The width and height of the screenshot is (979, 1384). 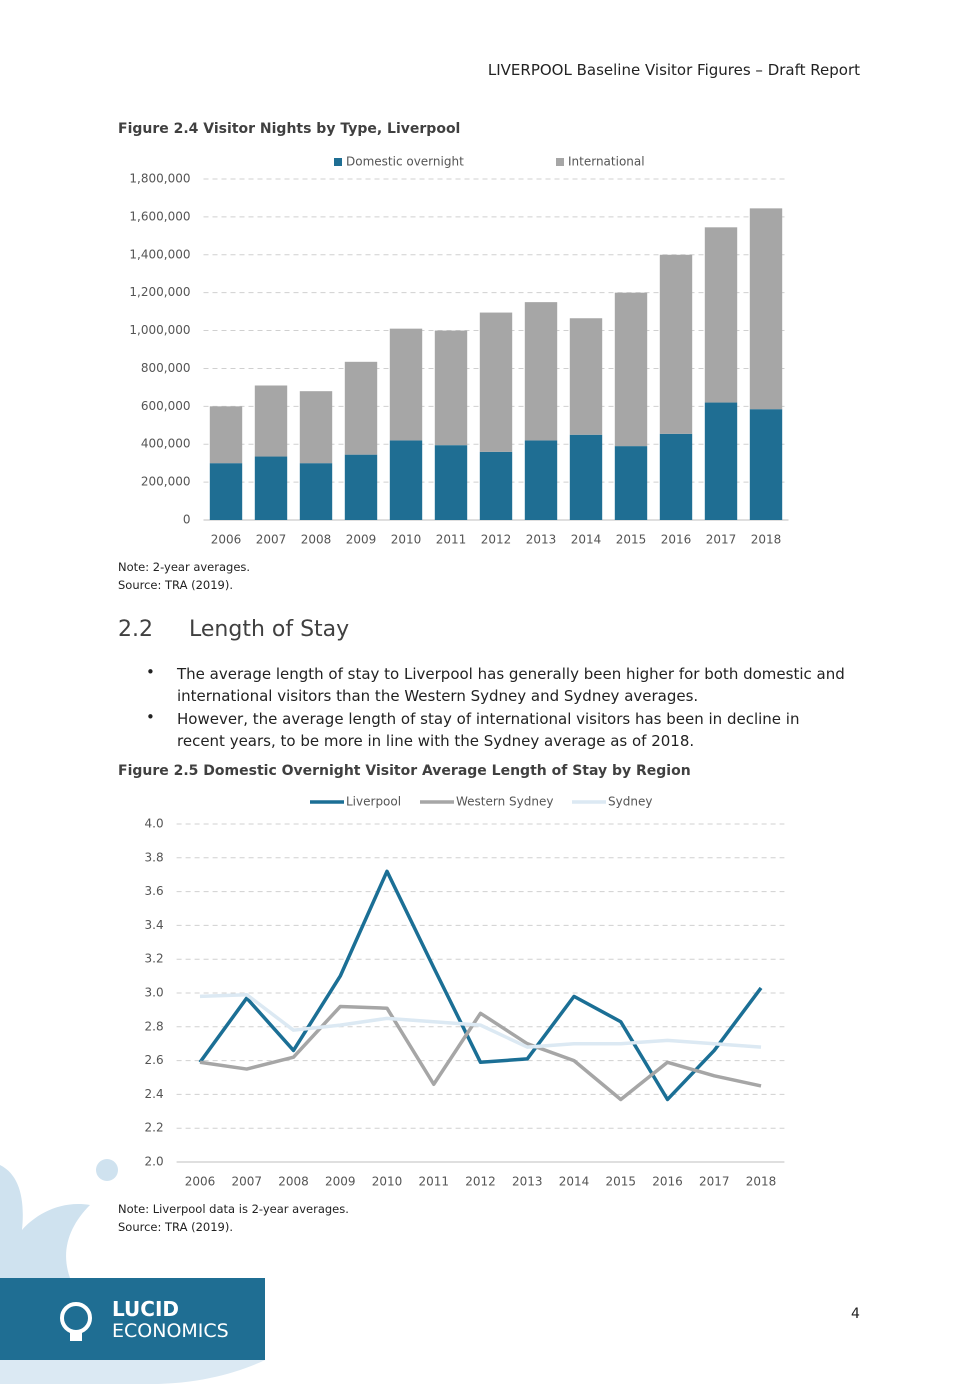 I want to click on logo-box, so click(x=132, y=1319).